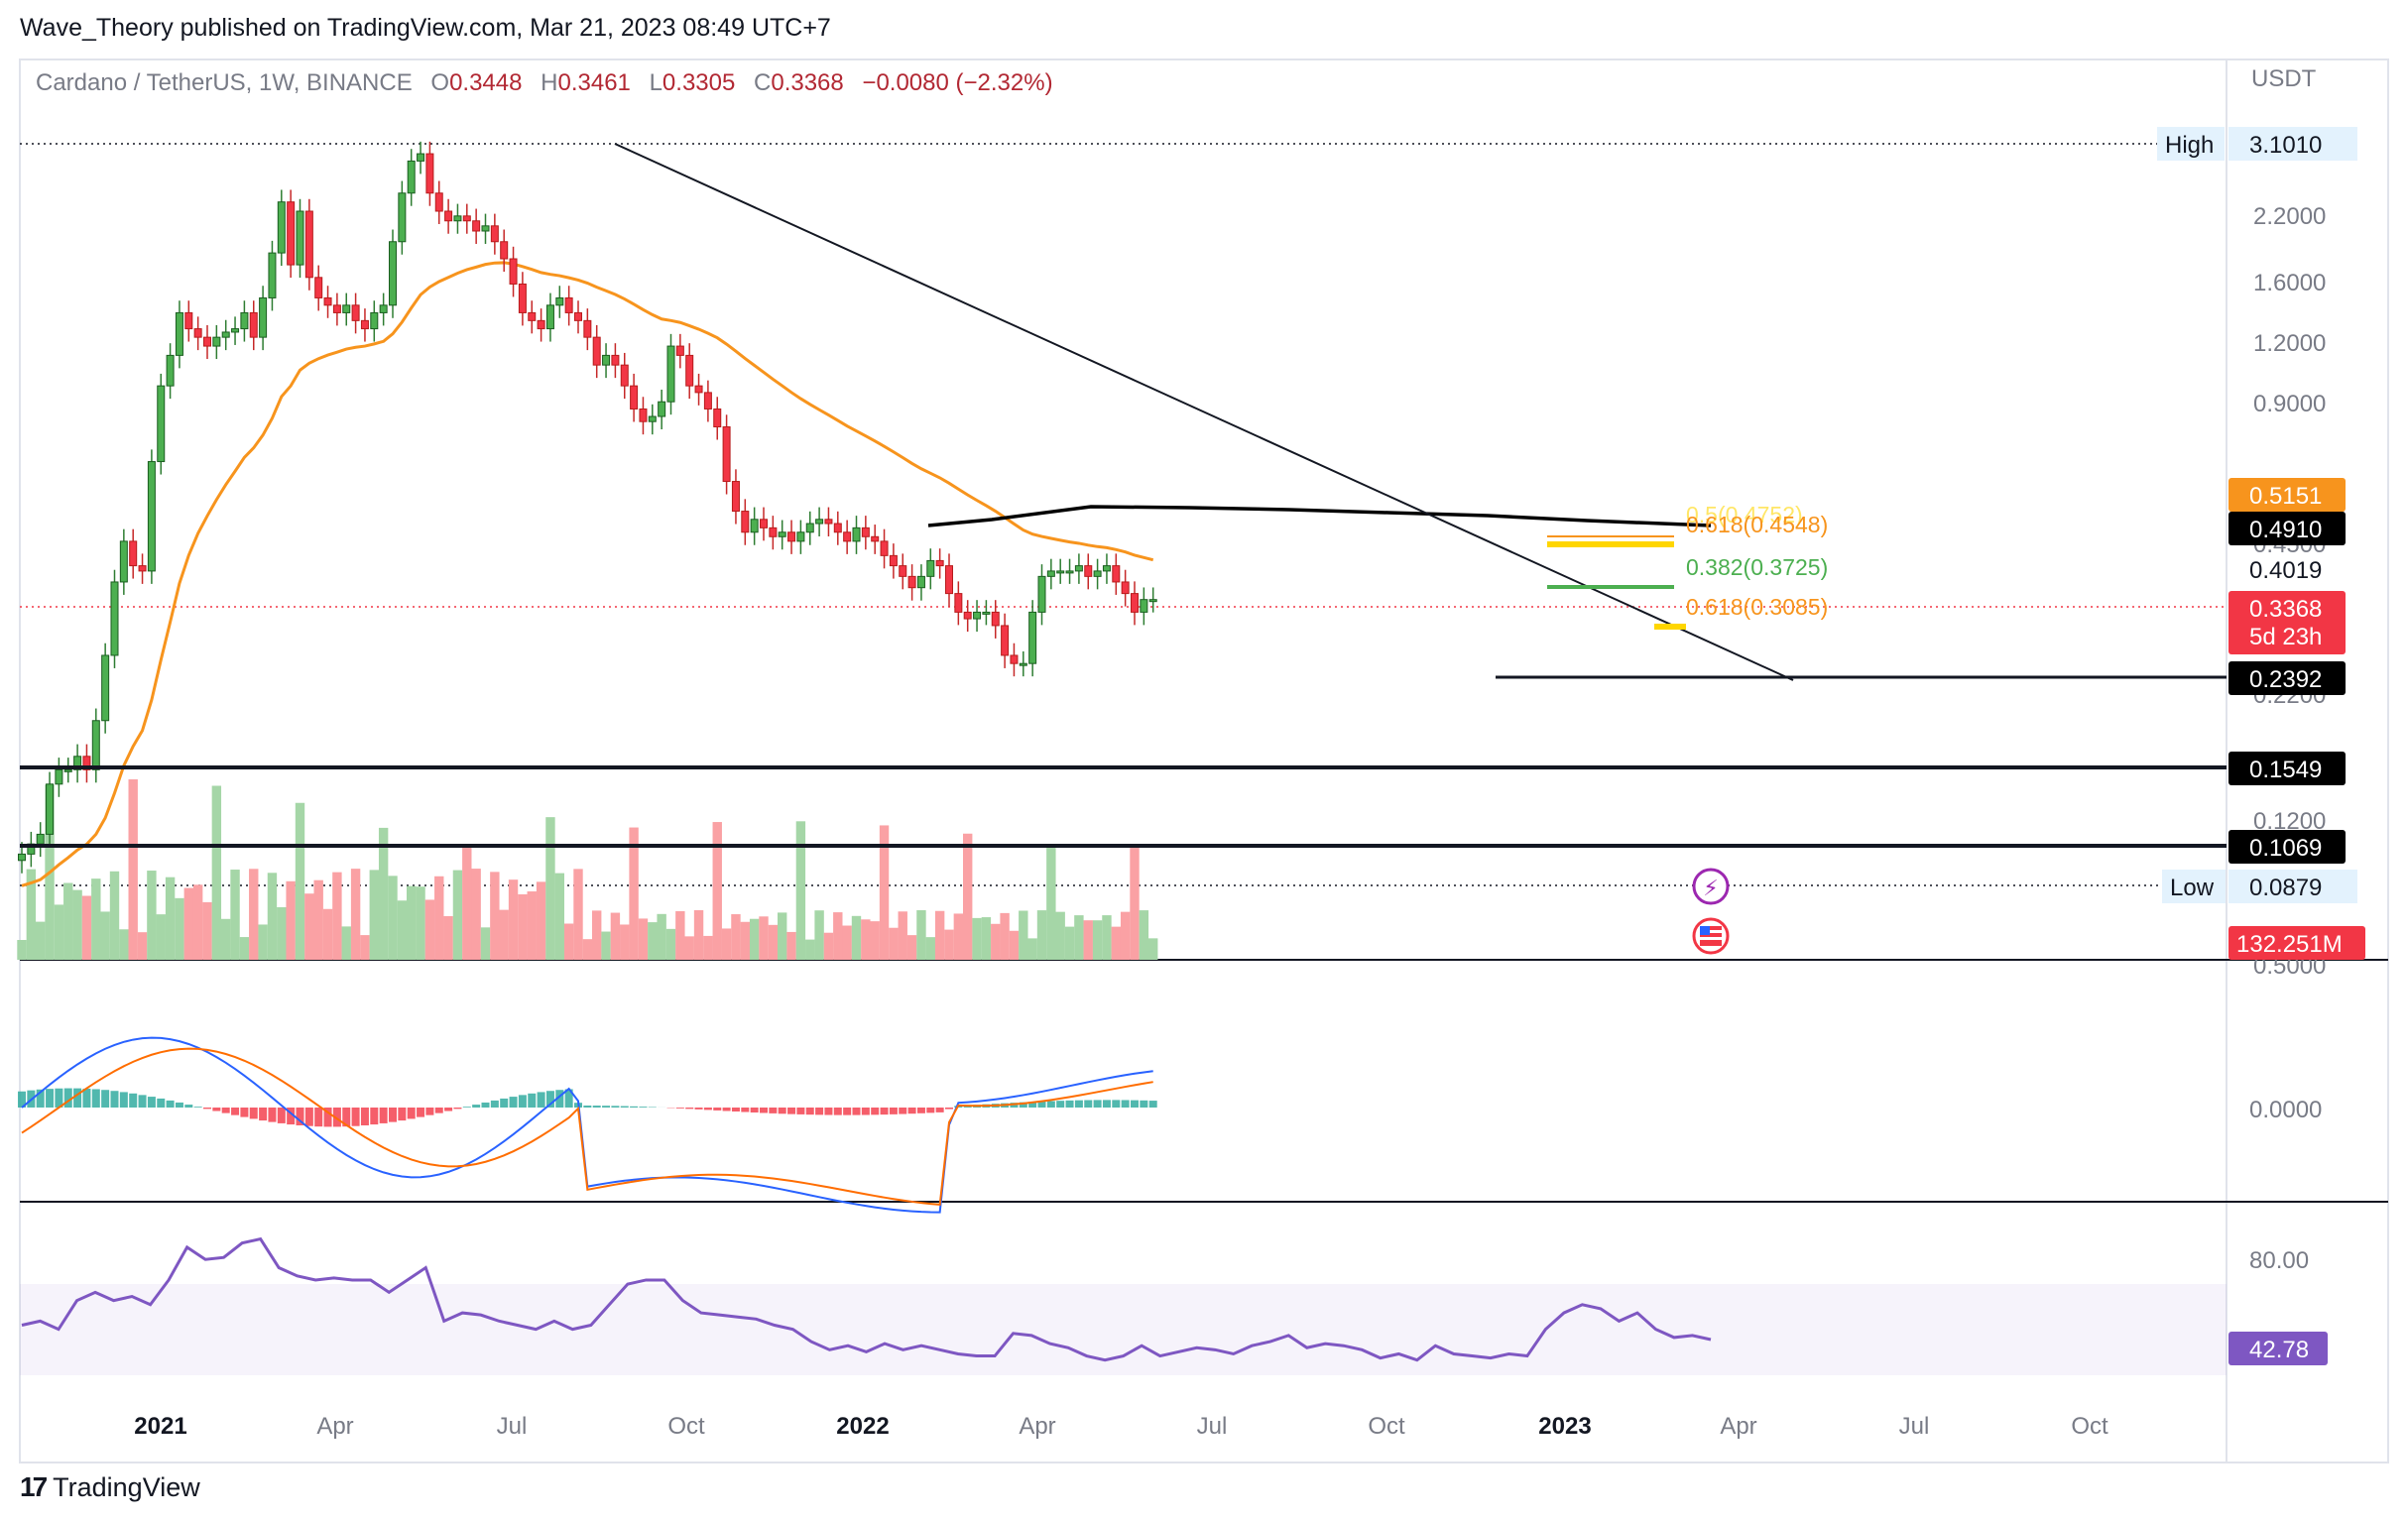 The height and width of the screenshot is (1521, 2408). I want to click on us-flag-icon, so click(1711, 936).